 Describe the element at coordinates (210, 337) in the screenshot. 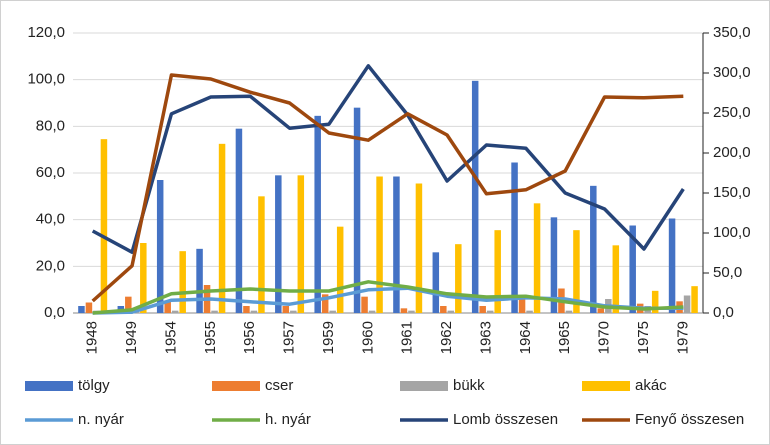

I see `x-tick-label: 1955` at that location.